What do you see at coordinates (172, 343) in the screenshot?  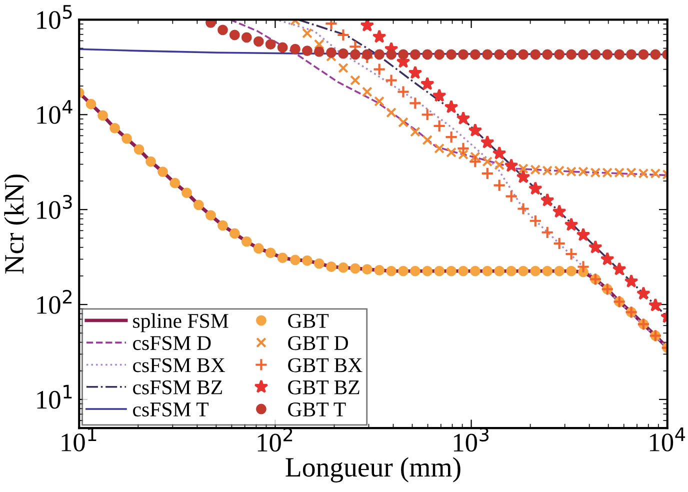 I see `legend-label: csFSM D` at bounding box center [172, 343].